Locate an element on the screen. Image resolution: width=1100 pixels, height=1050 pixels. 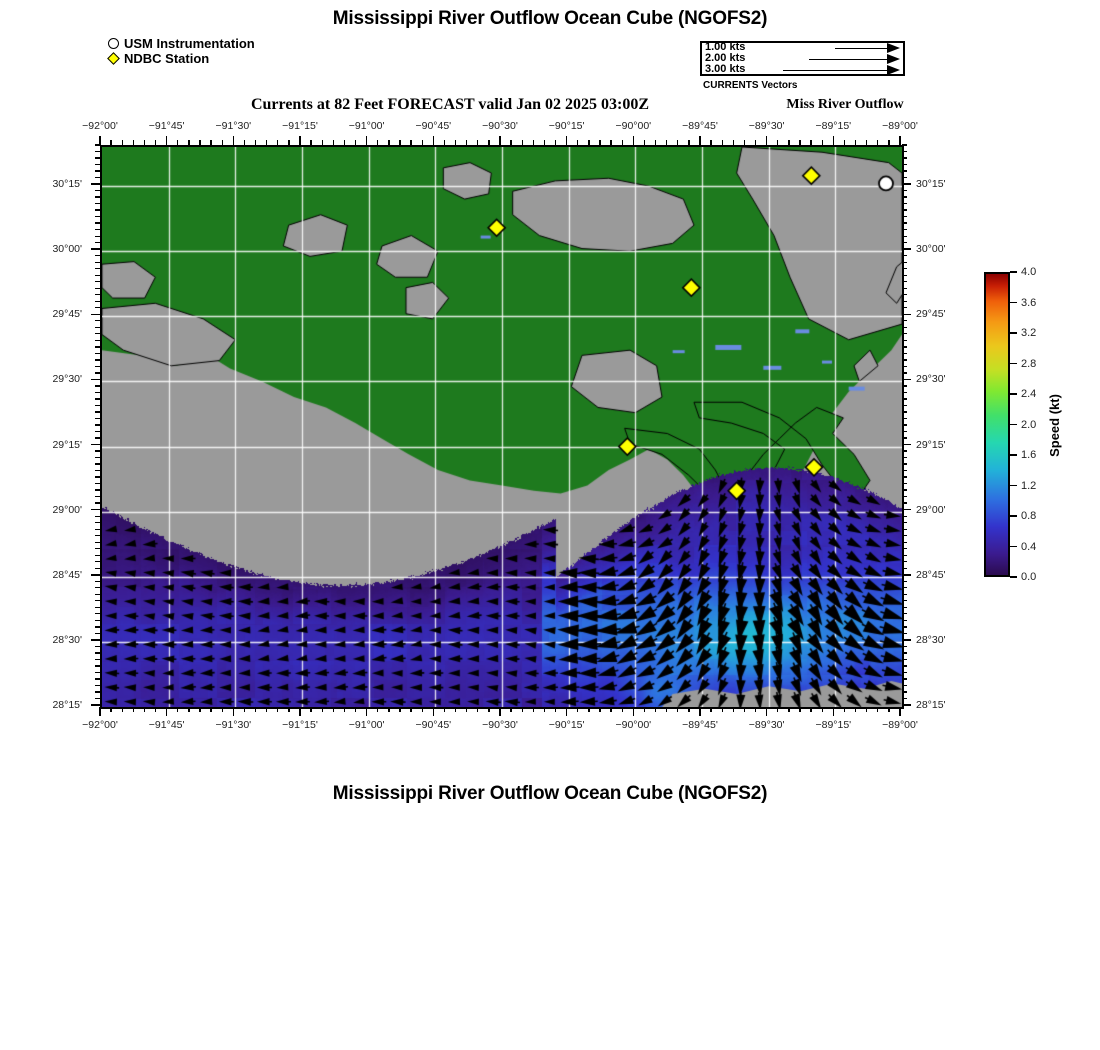
x-axis-top-ticks is located at coordinates (500, 140).